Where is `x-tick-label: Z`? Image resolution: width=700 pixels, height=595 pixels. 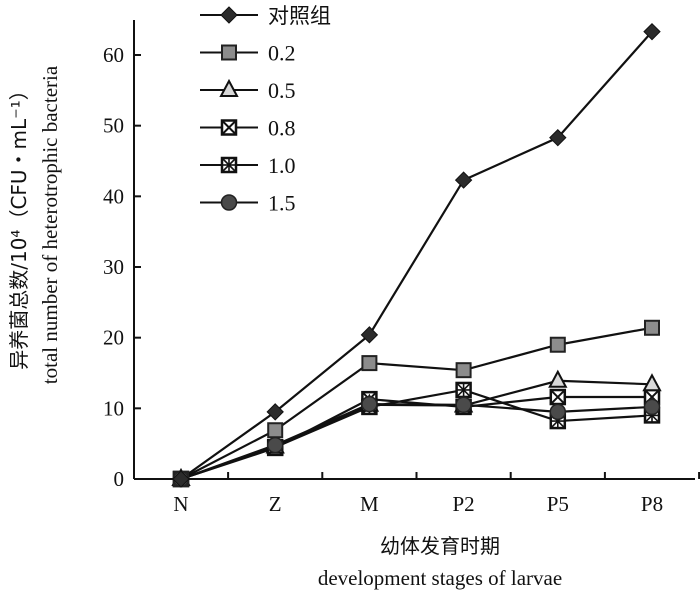 x-tick-label: Z is located at coordinates (275, 504).